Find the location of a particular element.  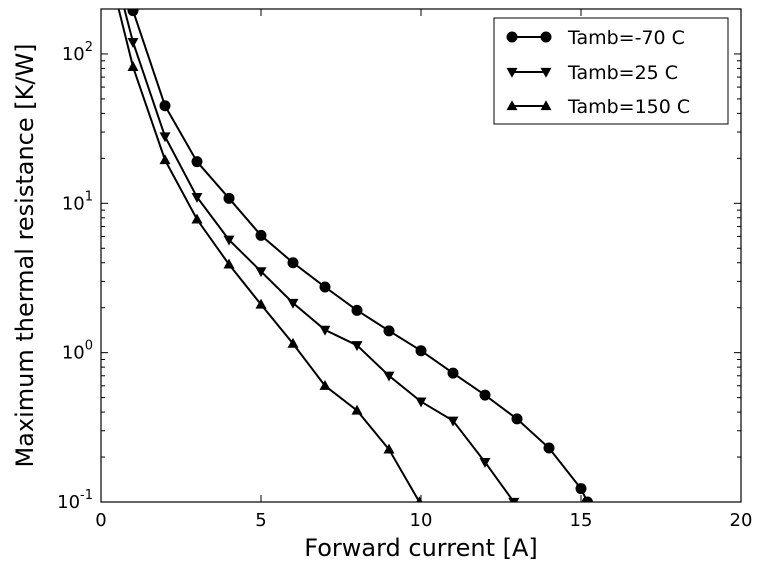

y-axis-title: Maximum thermal resistance [K/W] is located at coordinates (25, 255).